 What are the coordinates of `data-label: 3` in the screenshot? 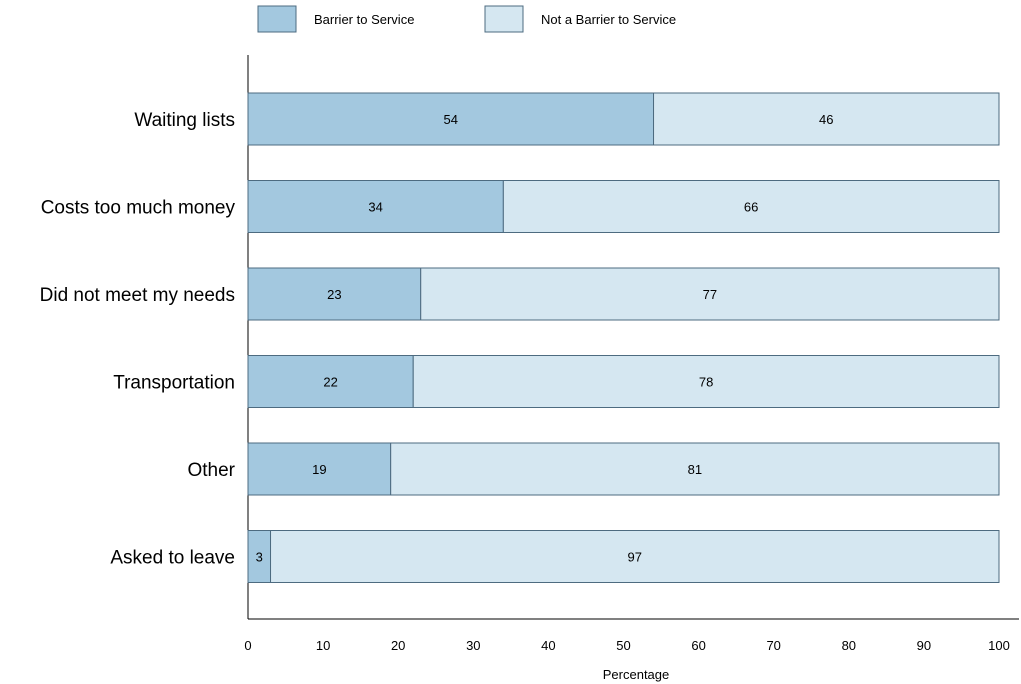 It's located at (259, 557).